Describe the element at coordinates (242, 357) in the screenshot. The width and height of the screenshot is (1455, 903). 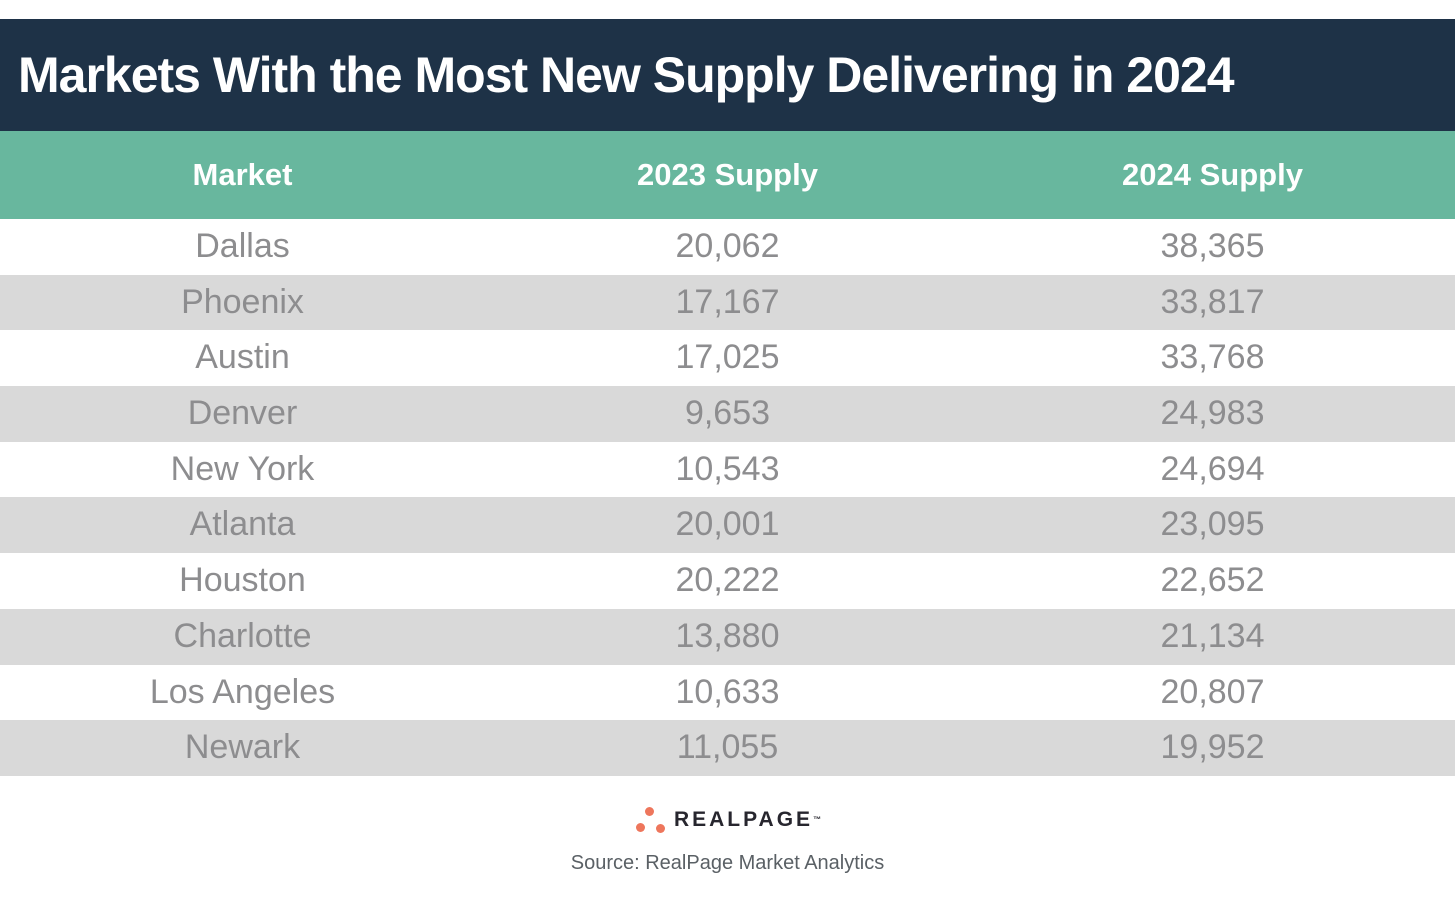
I see `market-cell: Austin` at that location.